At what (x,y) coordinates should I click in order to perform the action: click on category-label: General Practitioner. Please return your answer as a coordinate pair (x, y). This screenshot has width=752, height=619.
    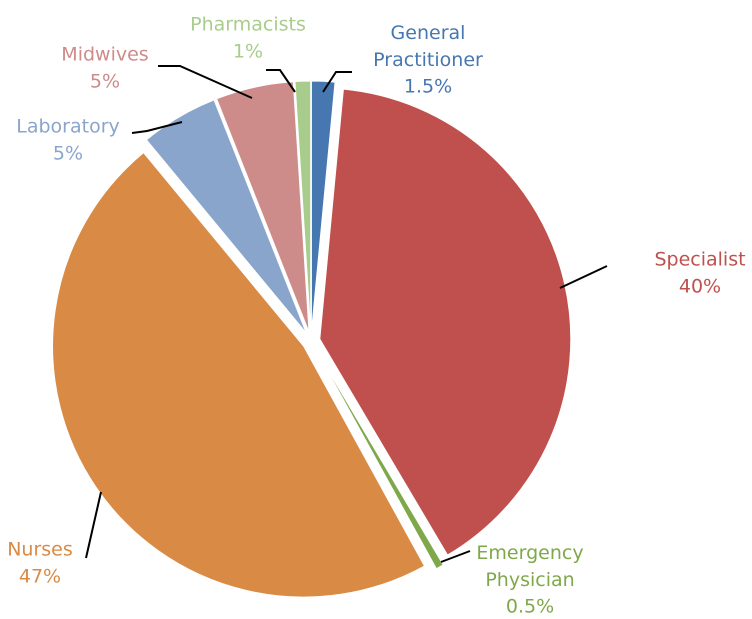
    Looking at the image, I should click on (428, 46).